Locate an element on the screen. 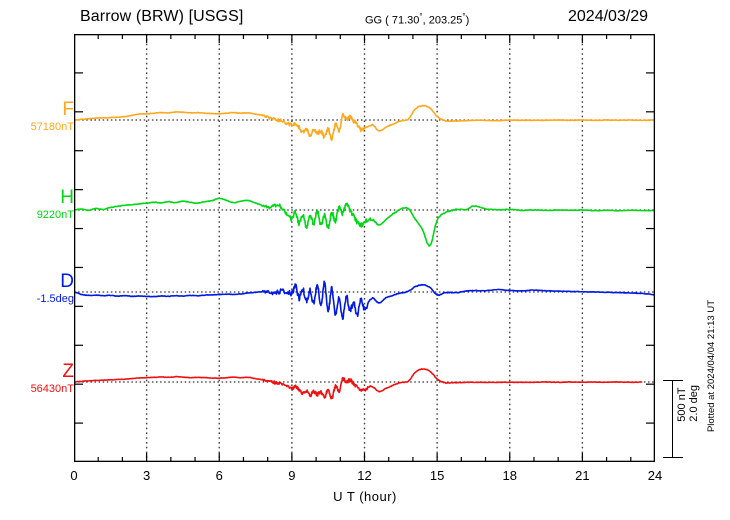 The image size is (730, 520). x-axis-title: U T (hour) is located at coordinates (365, 496).